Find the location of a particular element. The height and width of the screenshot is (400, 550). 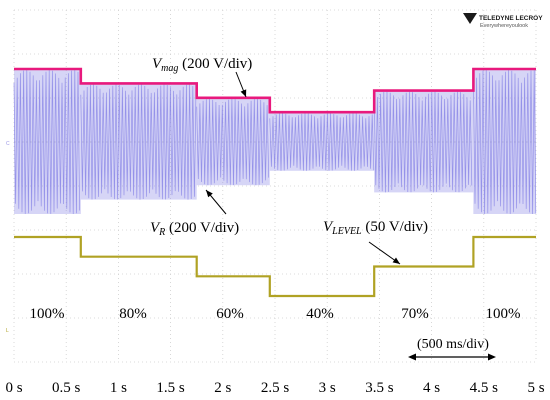

segment-label: 40% is located at coordinates (320, 314).